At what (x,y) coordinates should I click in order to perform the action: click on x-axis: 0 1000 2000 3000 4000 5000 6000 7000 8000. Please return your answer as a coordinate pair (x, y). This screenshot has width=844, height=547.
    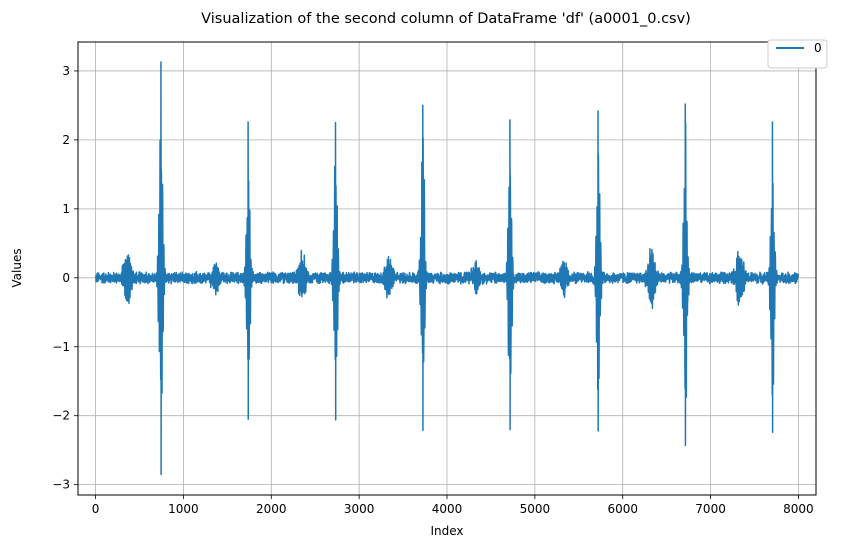
    Looking at the image, I should click on (453, 505).